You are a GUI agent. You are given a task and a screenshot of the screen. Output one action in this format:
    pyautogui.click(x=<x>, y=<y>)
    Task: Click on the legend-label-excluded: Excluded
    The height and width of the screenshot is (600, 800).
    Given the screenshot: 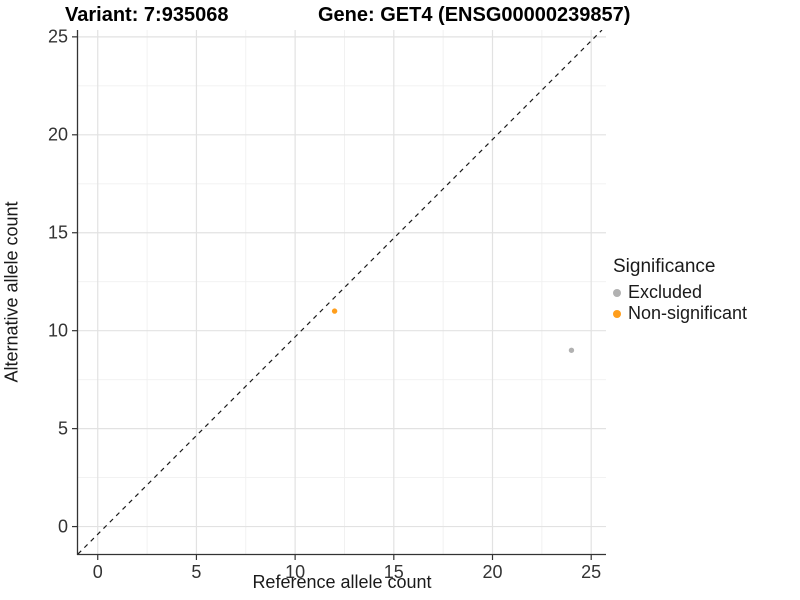 What is the action you would take?
    pyautogui.click(x=665, y=292)
    